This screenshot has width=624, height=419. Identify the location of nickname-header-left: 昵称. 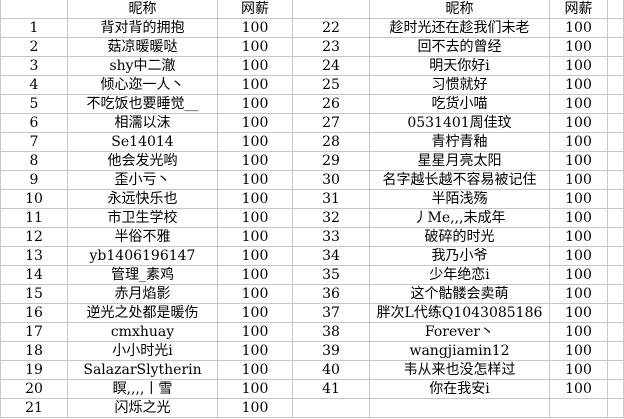
(143, 9).